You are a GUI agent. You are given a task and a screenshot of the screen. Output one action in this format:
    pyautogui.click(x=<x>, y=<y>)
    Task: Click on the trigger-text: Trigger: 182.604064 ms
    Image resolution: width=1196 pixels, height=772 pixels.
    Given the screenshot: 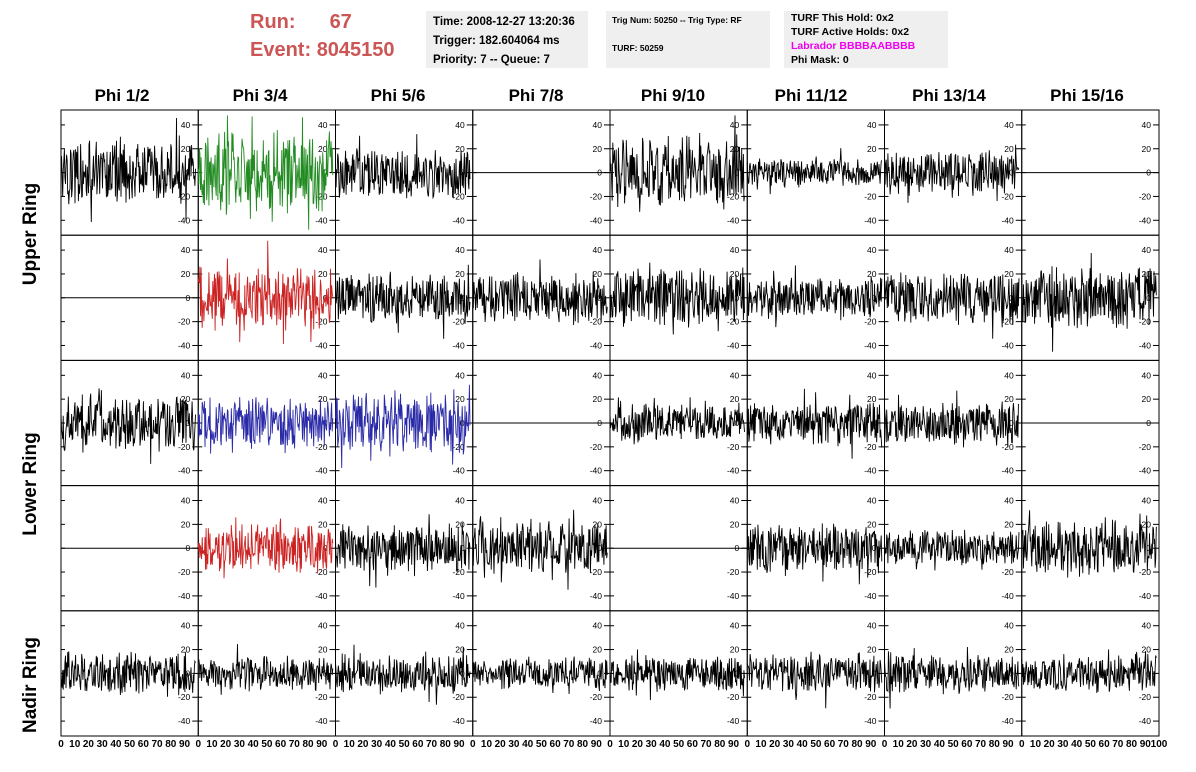 What is the action you would take?
    pyautogui.click(x=496, y=41)
    